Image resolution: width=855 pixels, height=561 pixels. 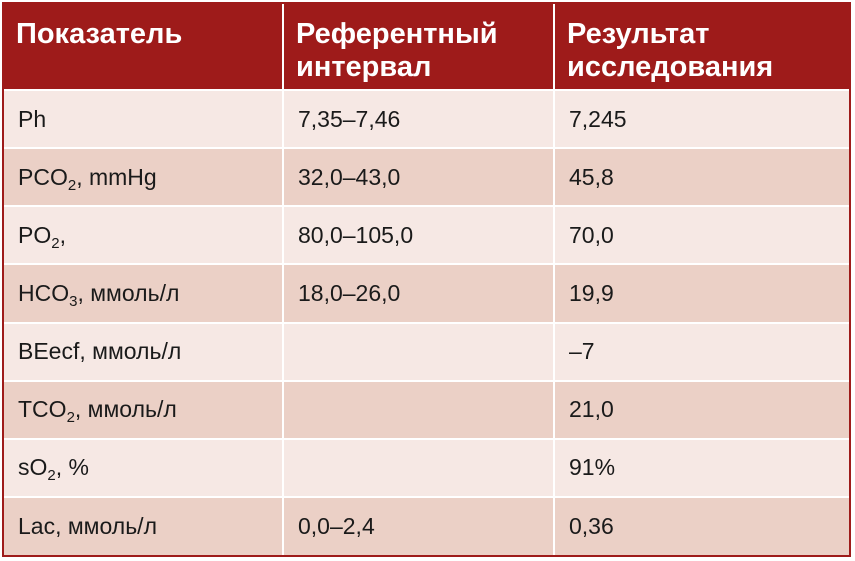 I want to click on table-row: Lac, ммоль/л 0,0–2,4 0,36, so click(x=426, y=525).